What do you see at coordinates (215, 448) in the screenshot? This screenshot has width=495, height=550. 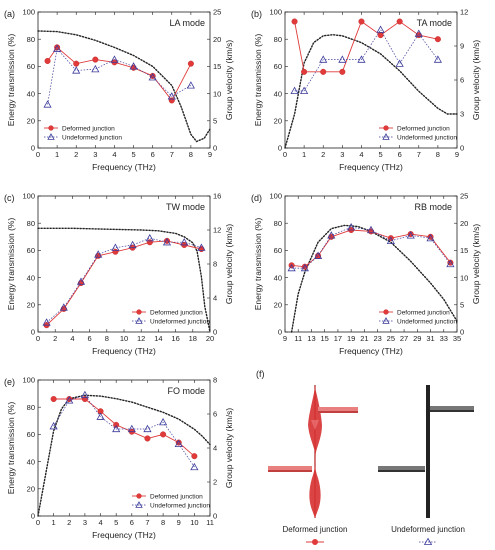 I see `y2-tick-label: 4` at bounding box center [215, 448].